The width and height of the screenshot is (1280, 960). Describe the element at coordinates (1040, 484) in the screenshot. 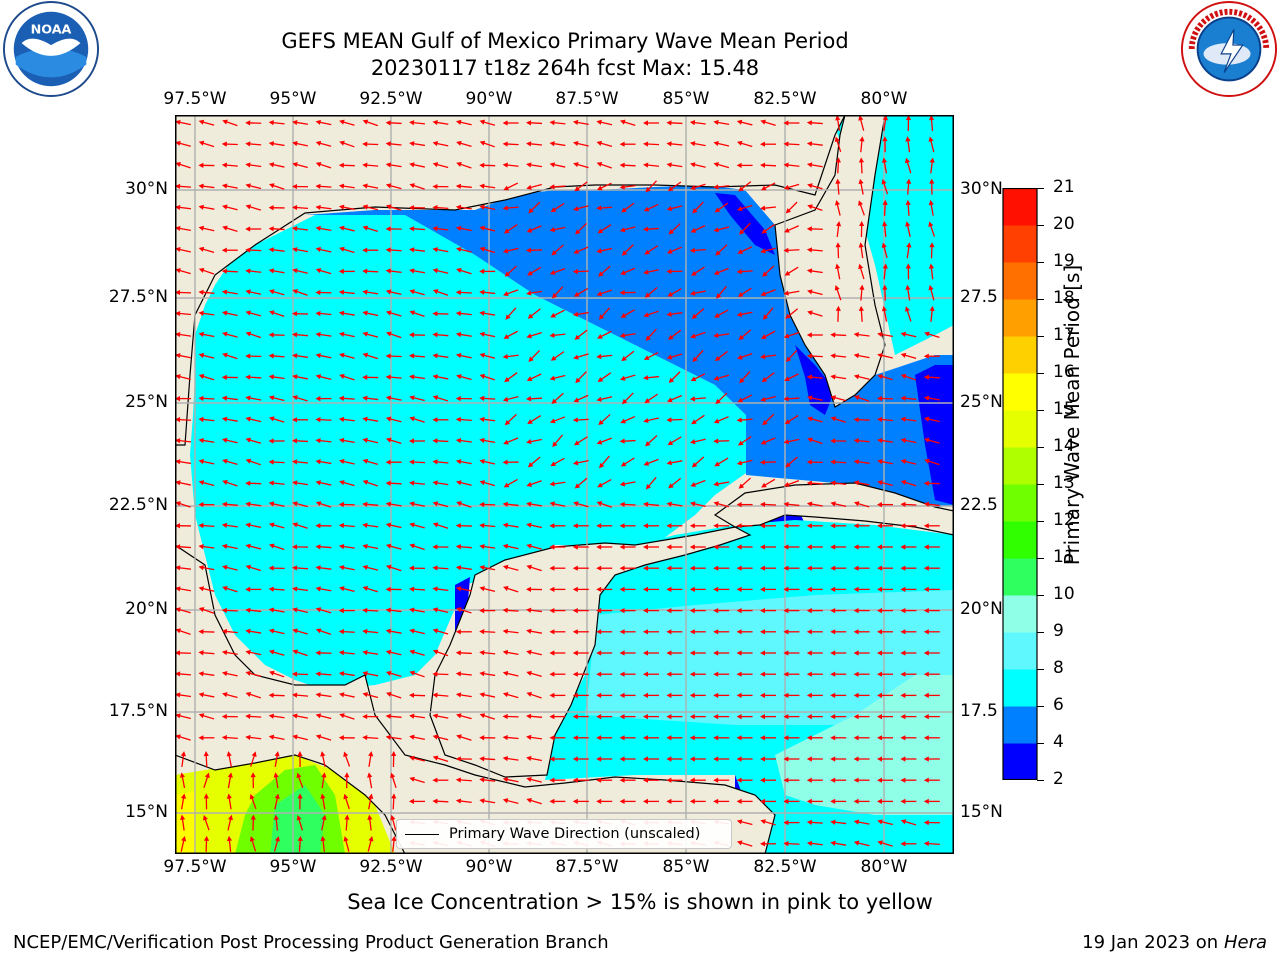

I see `colorbar-tick-mark` at that location.